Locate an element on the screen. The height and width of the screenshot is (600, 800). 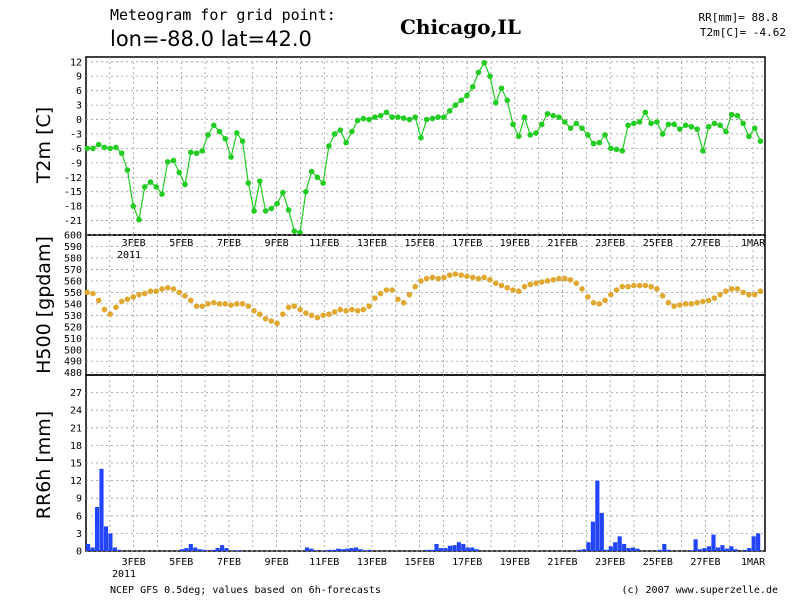
rr6h-xtick-label: 21FEB is located at coordinates (562, 562).